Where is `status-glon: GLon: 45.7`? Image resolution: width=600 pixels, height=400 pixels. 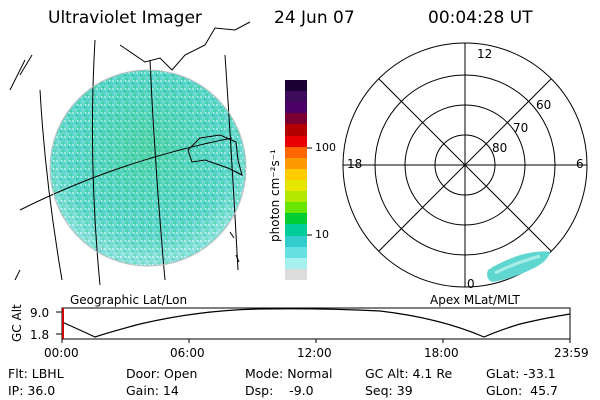 status-glon: GLon: 45.7 is located at coordinates (522, 390).